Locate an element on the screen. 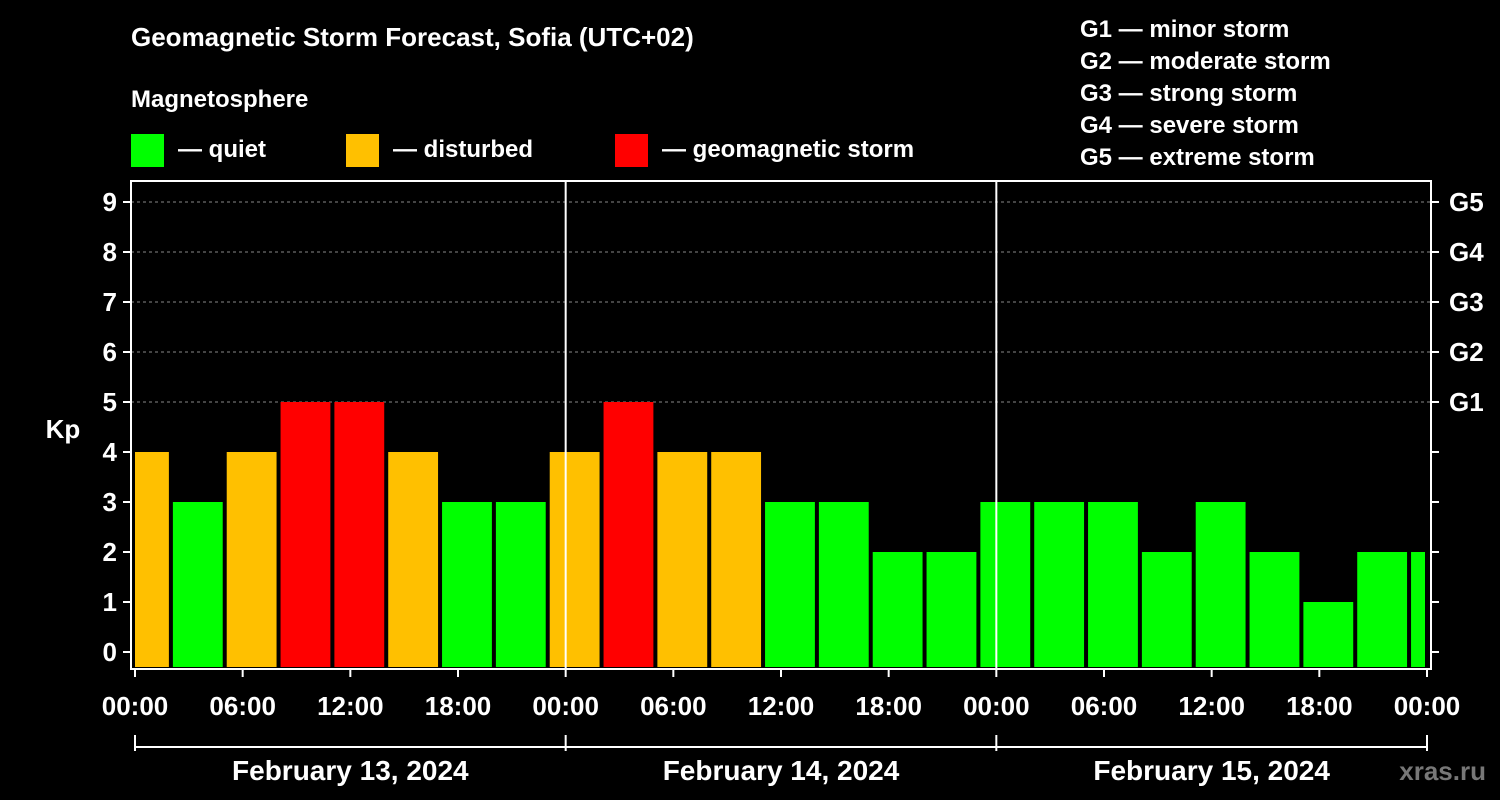  y-tick-label: 8 is located at coordinates (110, 252).